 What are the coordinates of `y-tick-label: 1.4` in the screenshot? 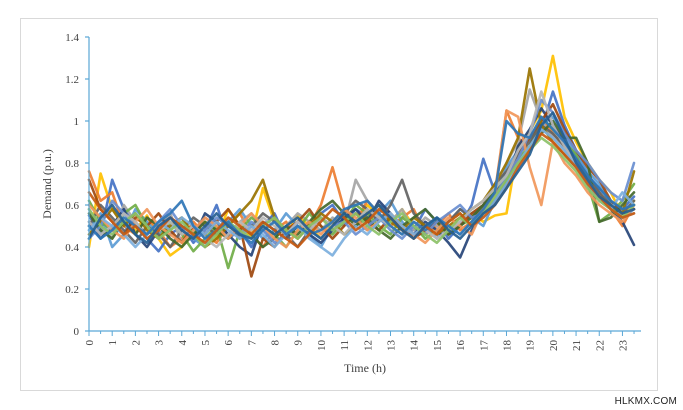 It's located at (72, 38).